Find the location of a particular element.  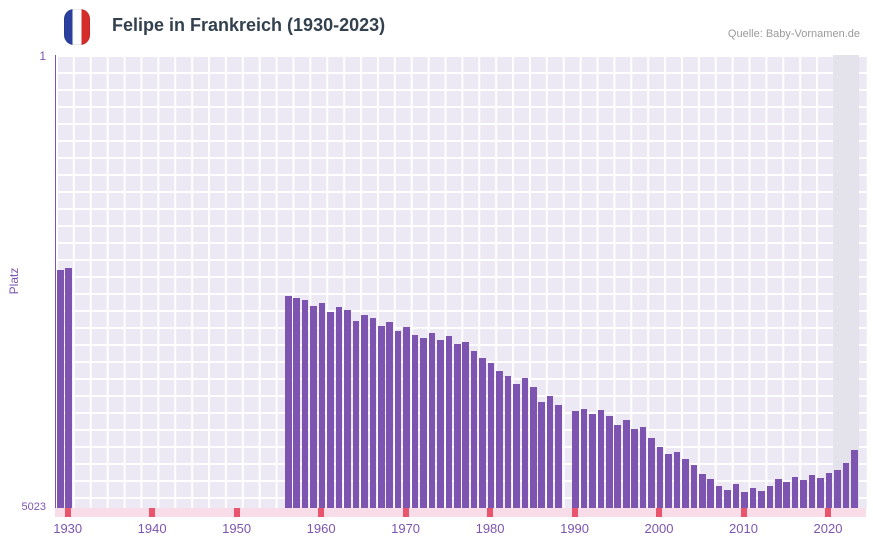

x-tick-label: 1980 is located at coordinates (490, 528).